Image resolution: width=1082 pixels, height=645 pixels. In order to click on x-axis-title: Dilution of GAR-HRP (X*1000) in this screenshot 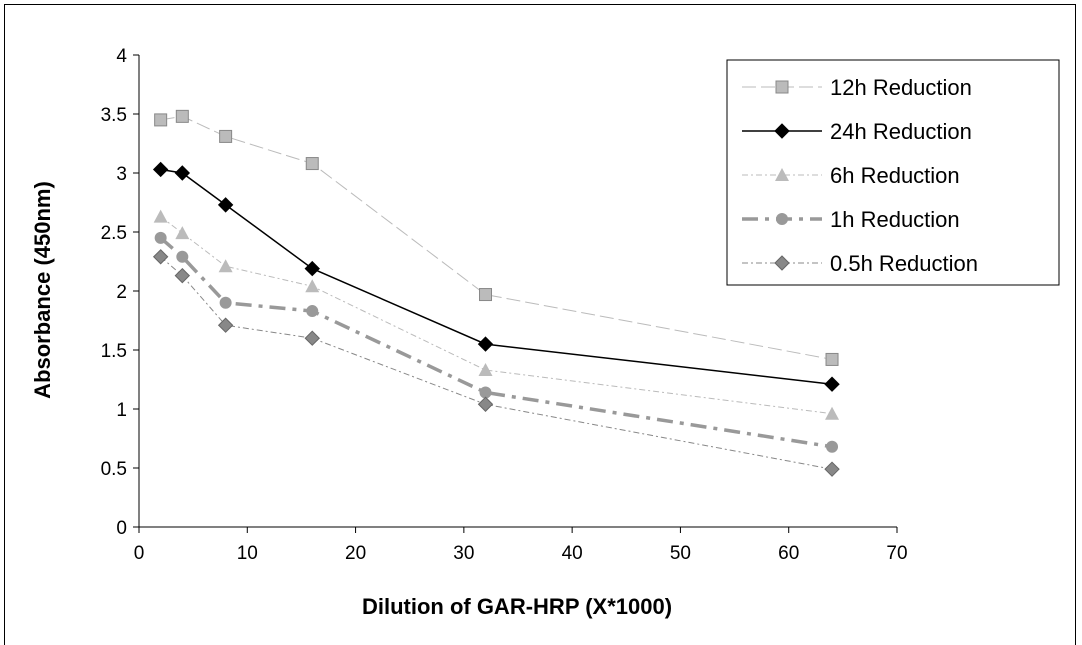, I will do `click(517, 606)`.